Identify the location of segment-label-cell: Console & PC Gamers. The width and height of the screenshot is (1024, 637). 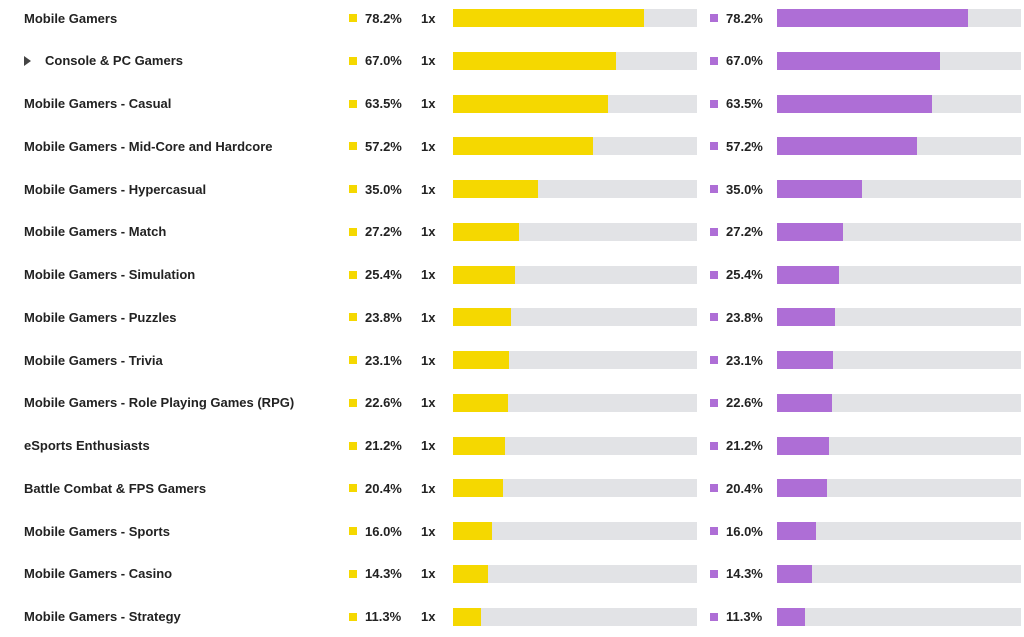
(103, 61).